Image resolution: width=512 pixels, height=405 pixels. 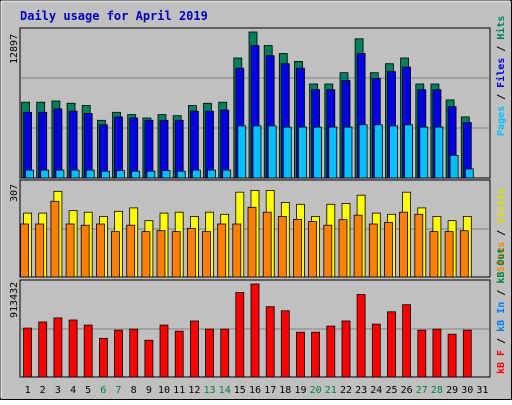 What do you see at coordinates (482, 390) in the screenshot?
I see `x-tick-label: 31` at bounding box center [482, 390].